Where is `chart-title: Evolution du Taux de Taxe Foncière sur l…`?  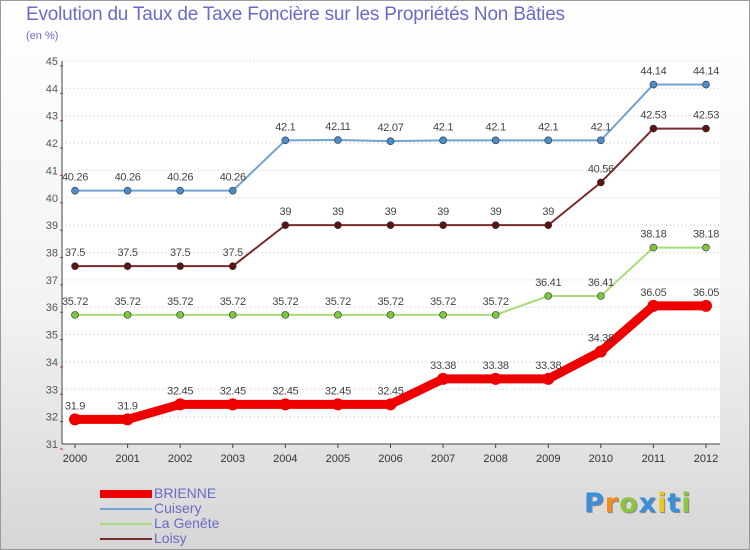 chart-title: Evolution du Taux de Taxe Foncière sur l… is located at coordinates (295, 14).